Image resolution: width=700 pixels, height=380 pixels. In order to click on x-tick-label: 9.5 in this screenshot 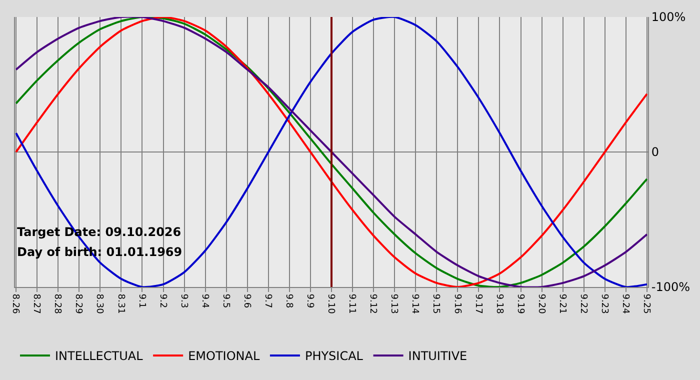, I will do `click(225, 301)`.